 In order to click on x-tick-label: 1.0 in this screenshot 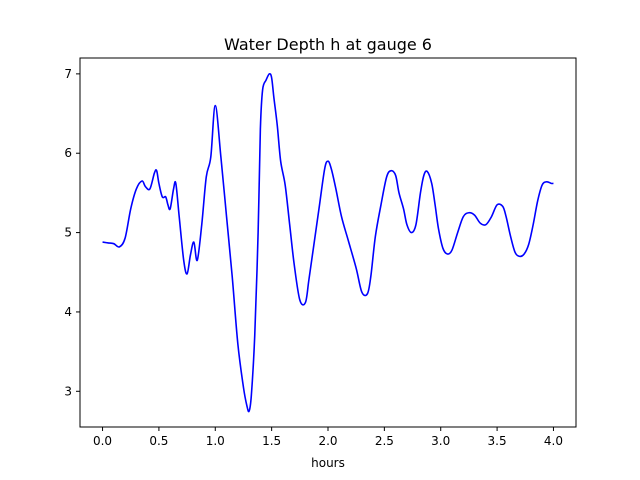, I will do `click(215, 441)`.